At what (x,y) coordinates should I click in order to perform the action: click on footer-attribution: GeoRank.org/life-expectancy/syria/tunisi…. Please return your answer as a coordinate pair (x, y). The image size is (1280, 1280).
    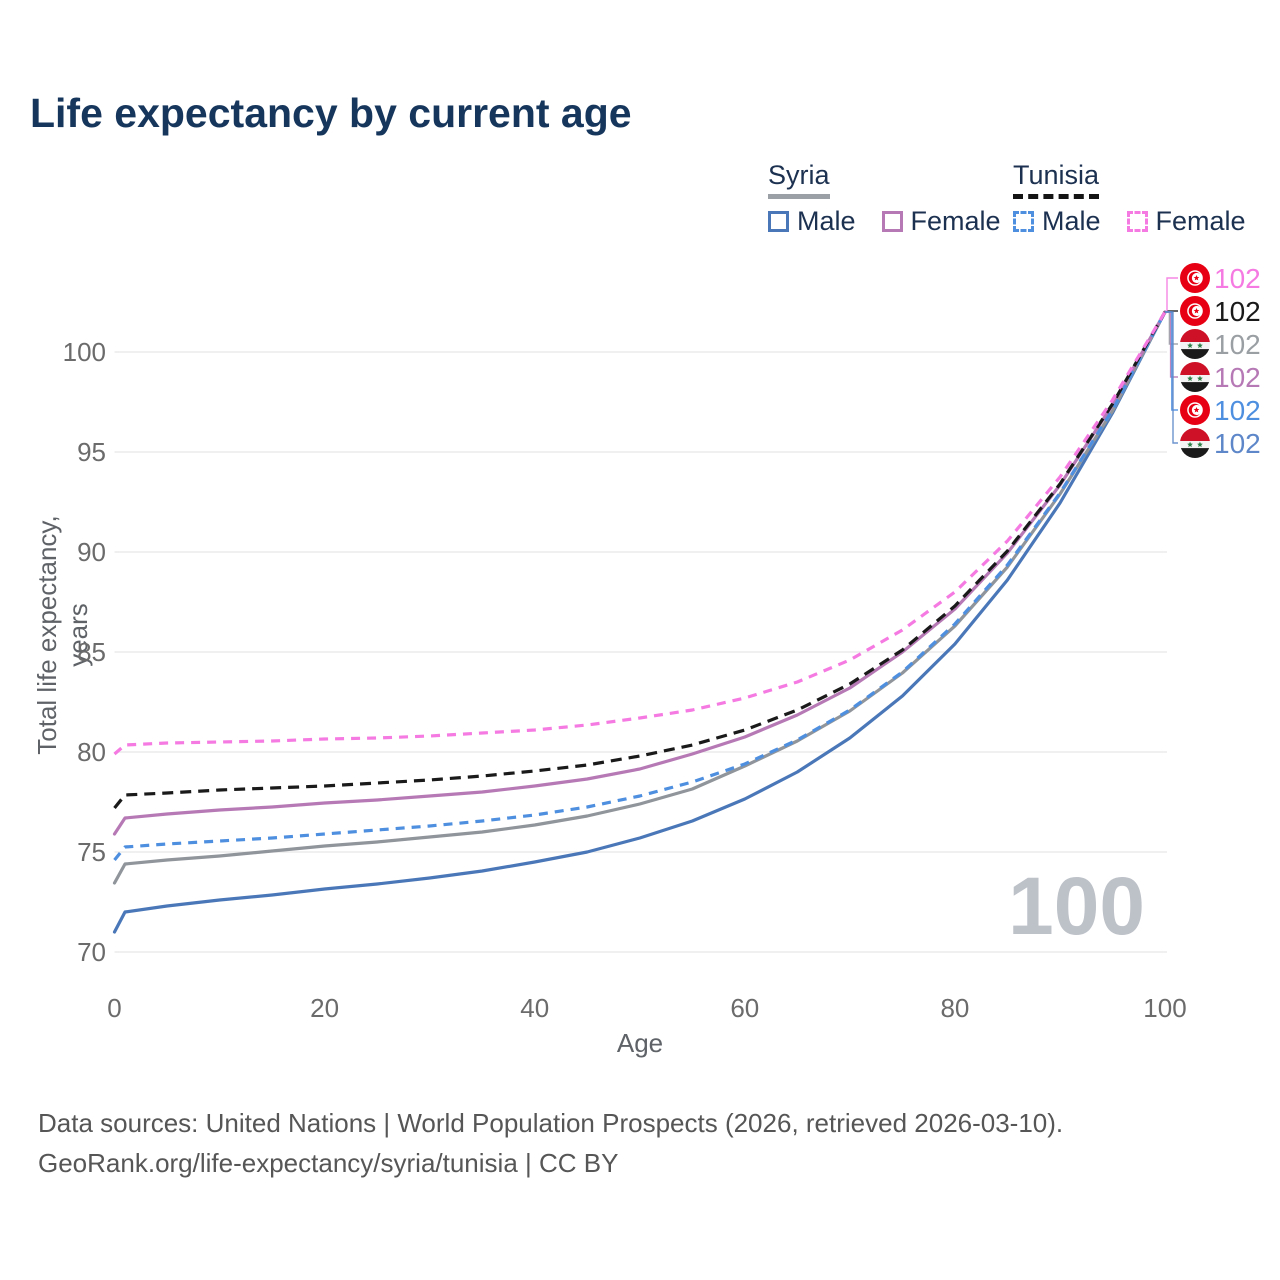
    Looking at the image, I should click on (328, 1163).